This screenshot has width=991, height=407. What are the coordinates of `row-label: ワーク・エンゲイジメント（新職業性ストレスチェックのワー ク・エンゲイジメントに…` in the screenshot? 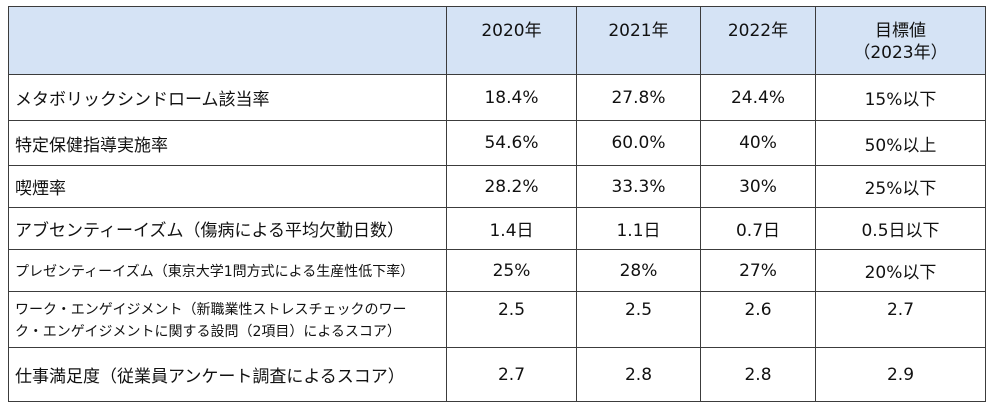 It's located at (227, 319).